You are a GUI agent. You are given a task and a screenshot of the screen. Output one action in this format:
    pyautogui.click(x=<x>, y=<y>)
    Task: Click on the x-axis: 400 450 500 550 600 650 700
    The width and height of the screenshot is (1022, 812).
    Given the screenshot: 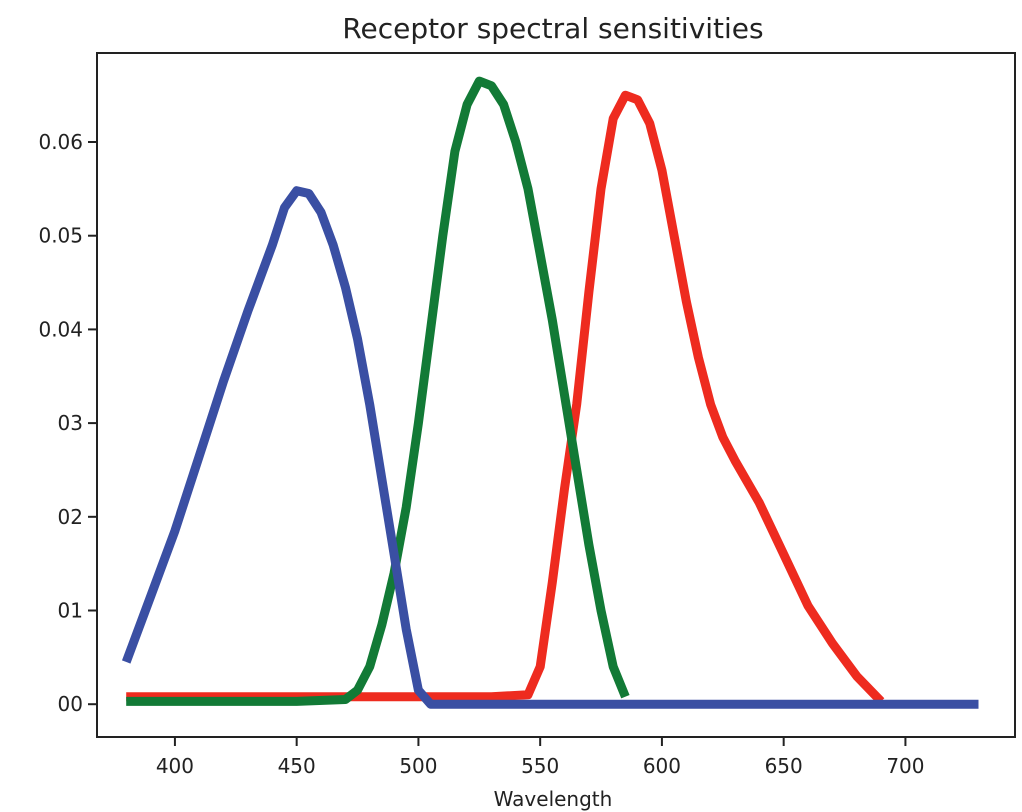 What is the action you would take?
    pyautogui.click(x=540, y=757)
    